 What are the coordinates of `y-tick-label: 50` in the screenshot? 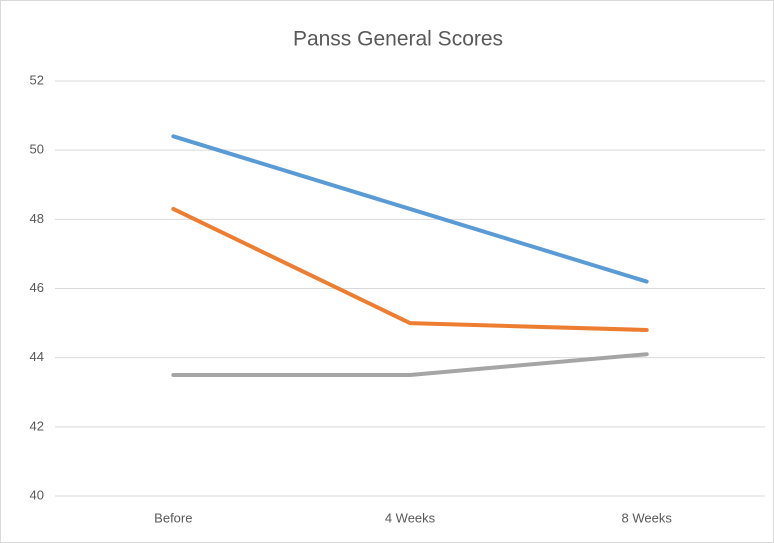 It's located at (37, 149).